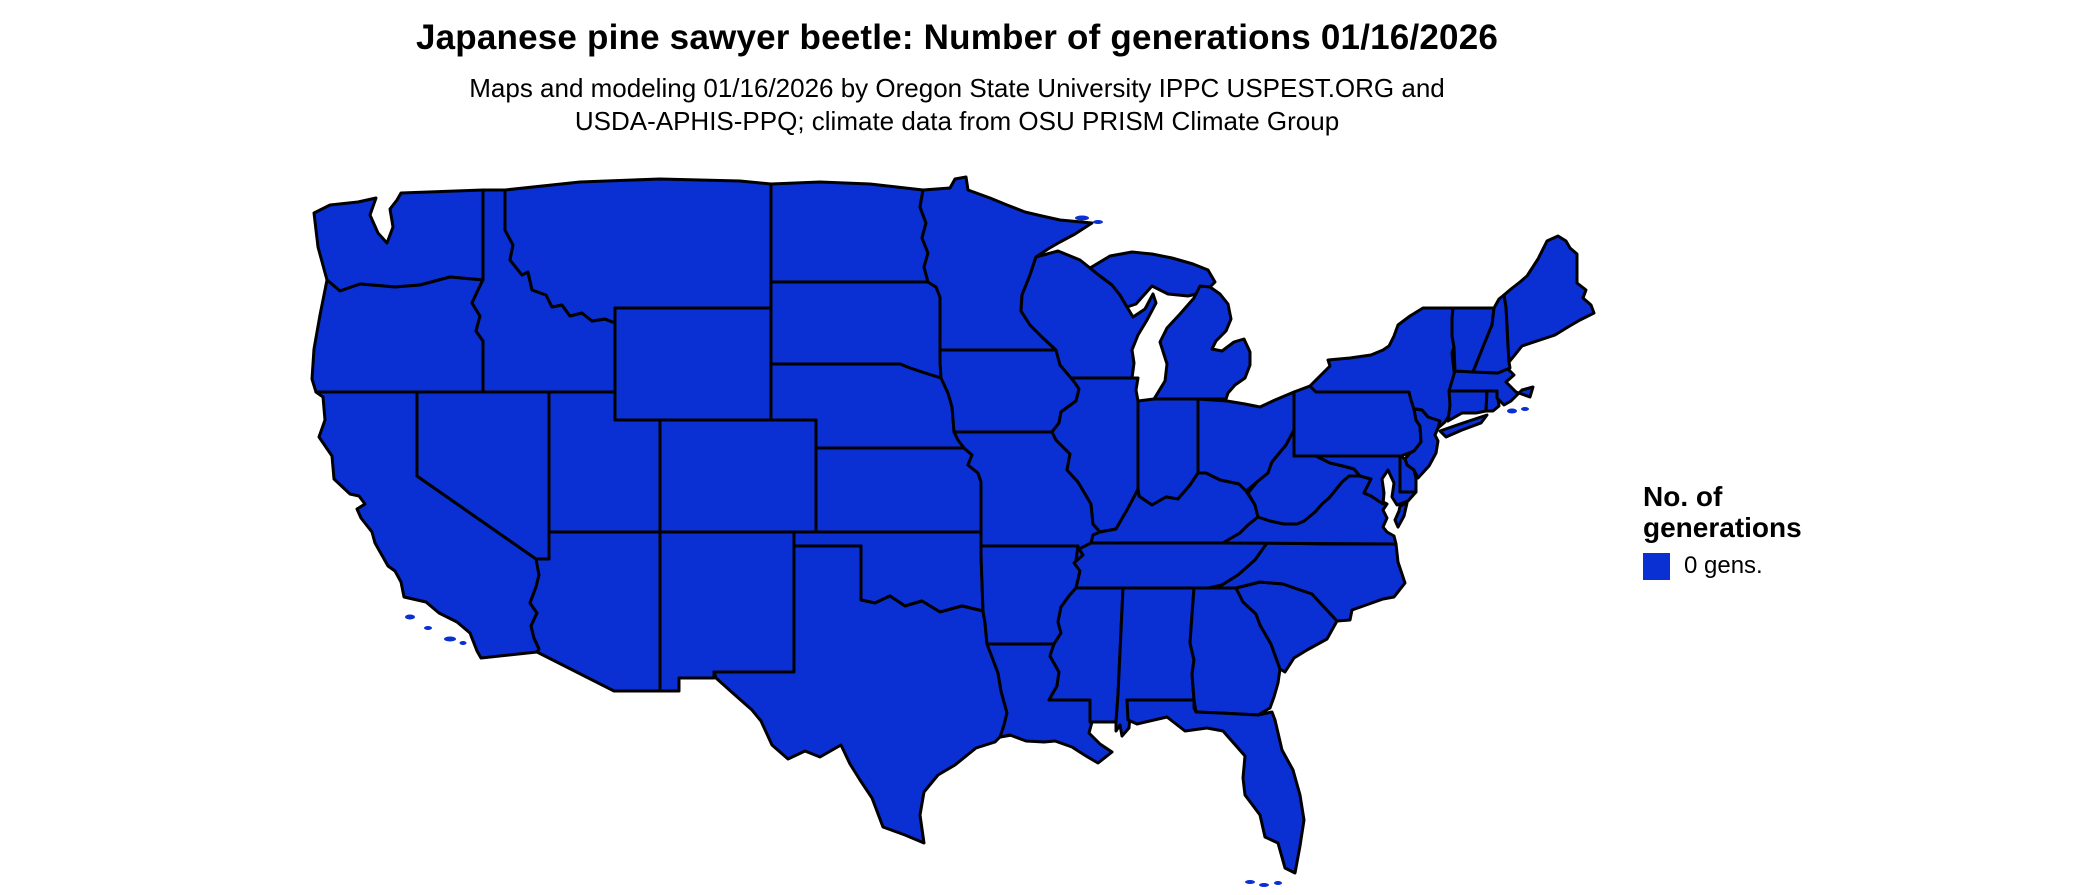 The height and width of the screenshot is (895, 2100). I want to click on state-oregon, so click(397, 334).